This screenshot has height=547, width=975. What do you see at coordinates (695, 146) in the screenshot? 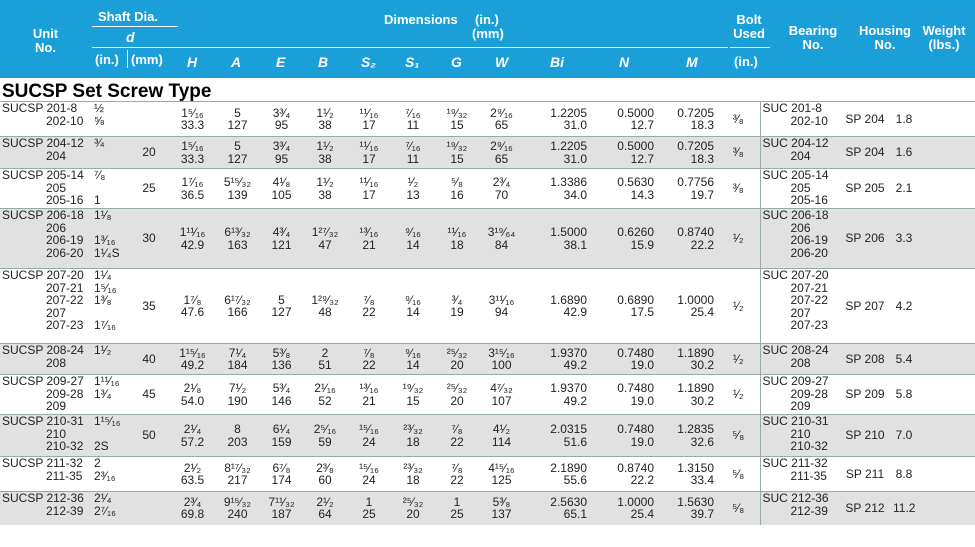
I see `dim-m-value: 0.7205` at bounding box center [695, 146].